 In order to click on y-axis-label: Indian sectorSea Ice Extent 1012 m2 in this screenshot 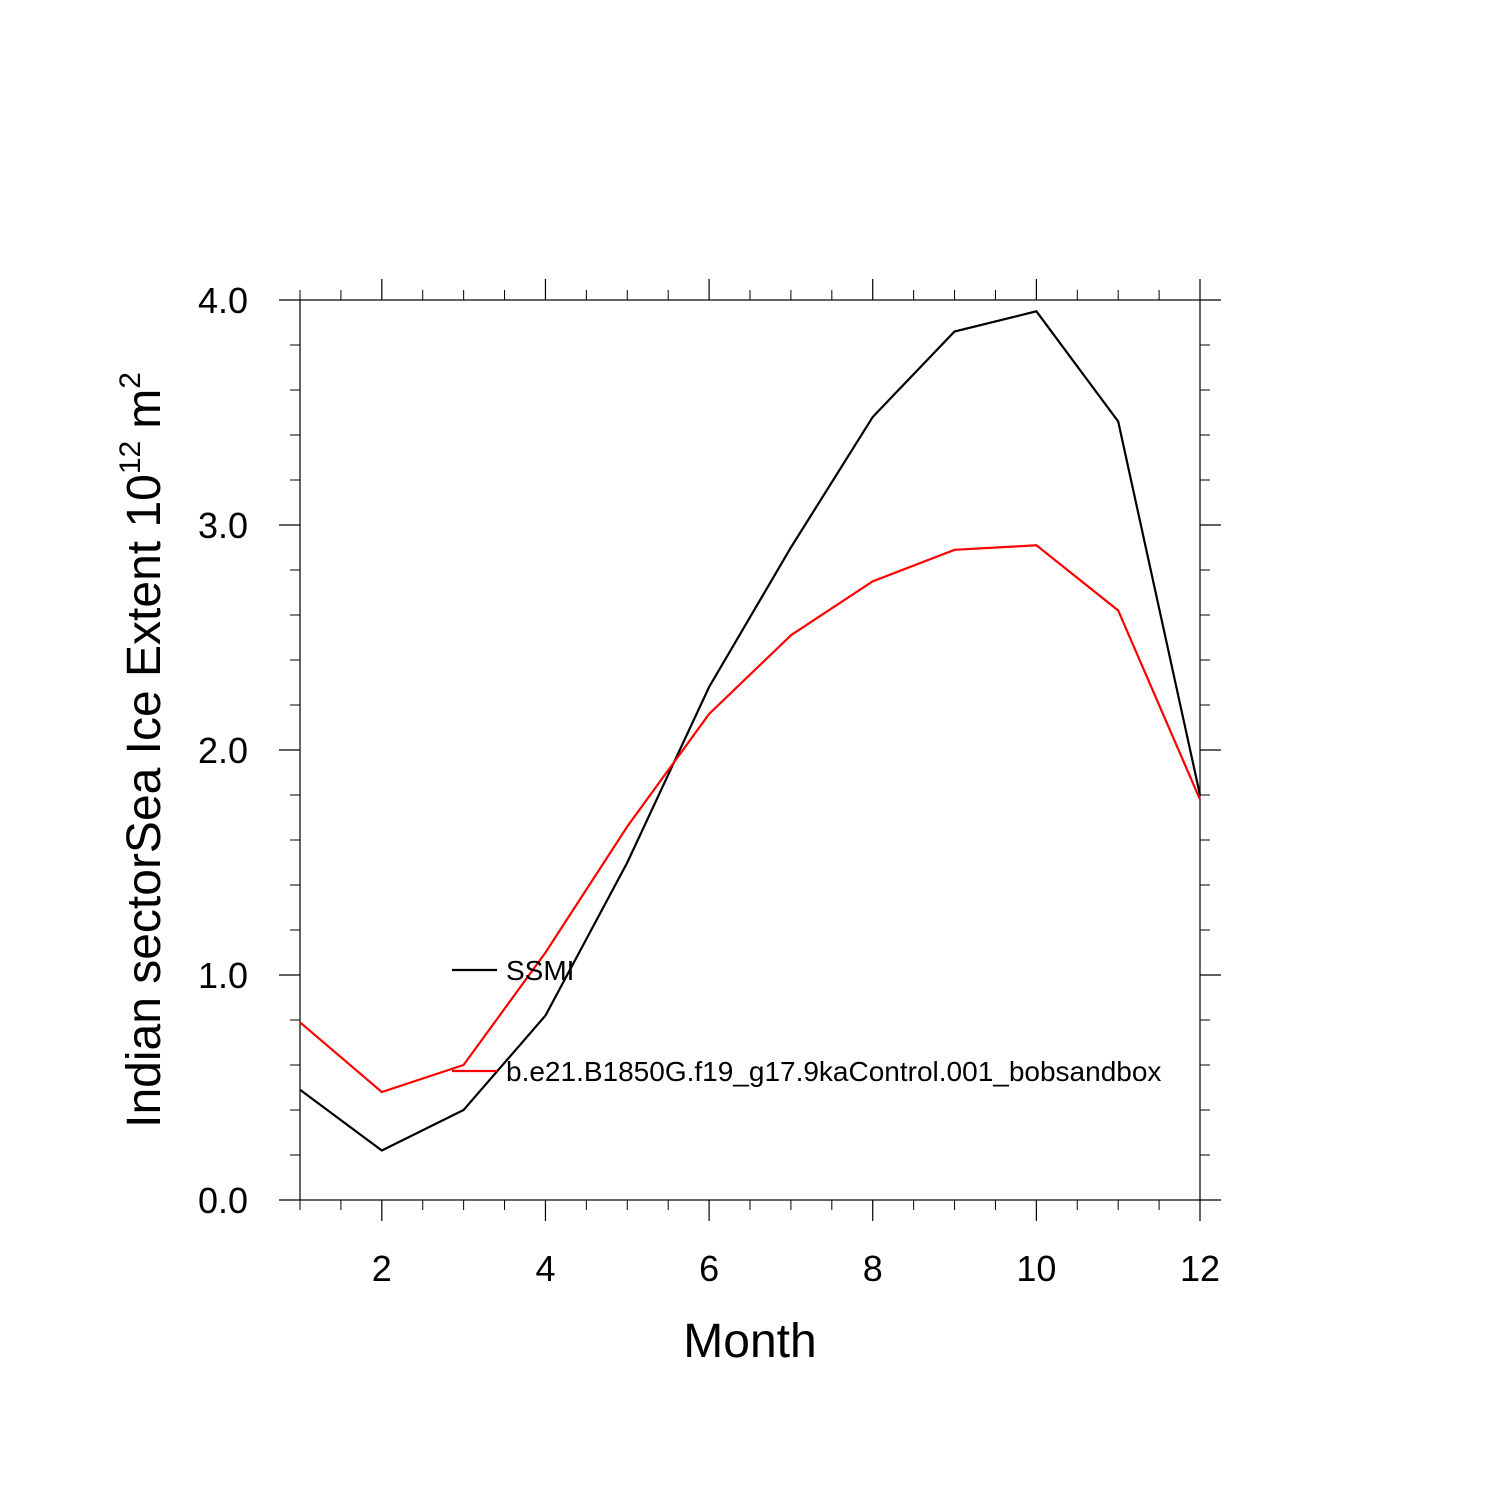, I will do `click(142, 750)`.